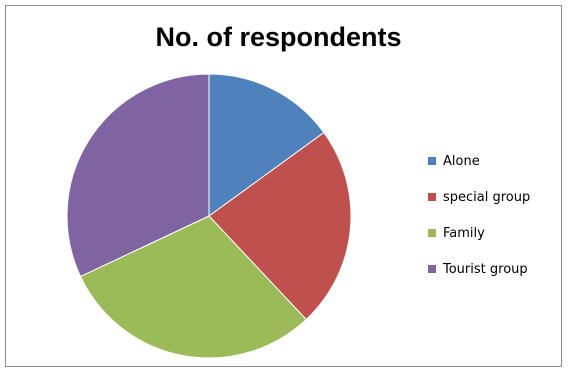  I want to click on pie-slice-tourist-group, so click(138, 175).